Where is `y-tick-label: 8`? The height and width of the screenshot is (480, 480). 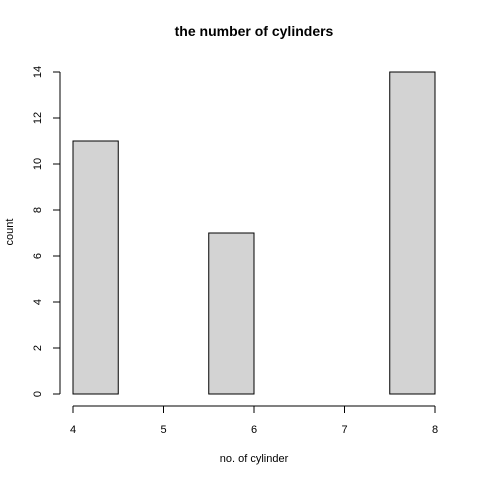 y-tick-label: 8 is located at coordinates (38, 210).